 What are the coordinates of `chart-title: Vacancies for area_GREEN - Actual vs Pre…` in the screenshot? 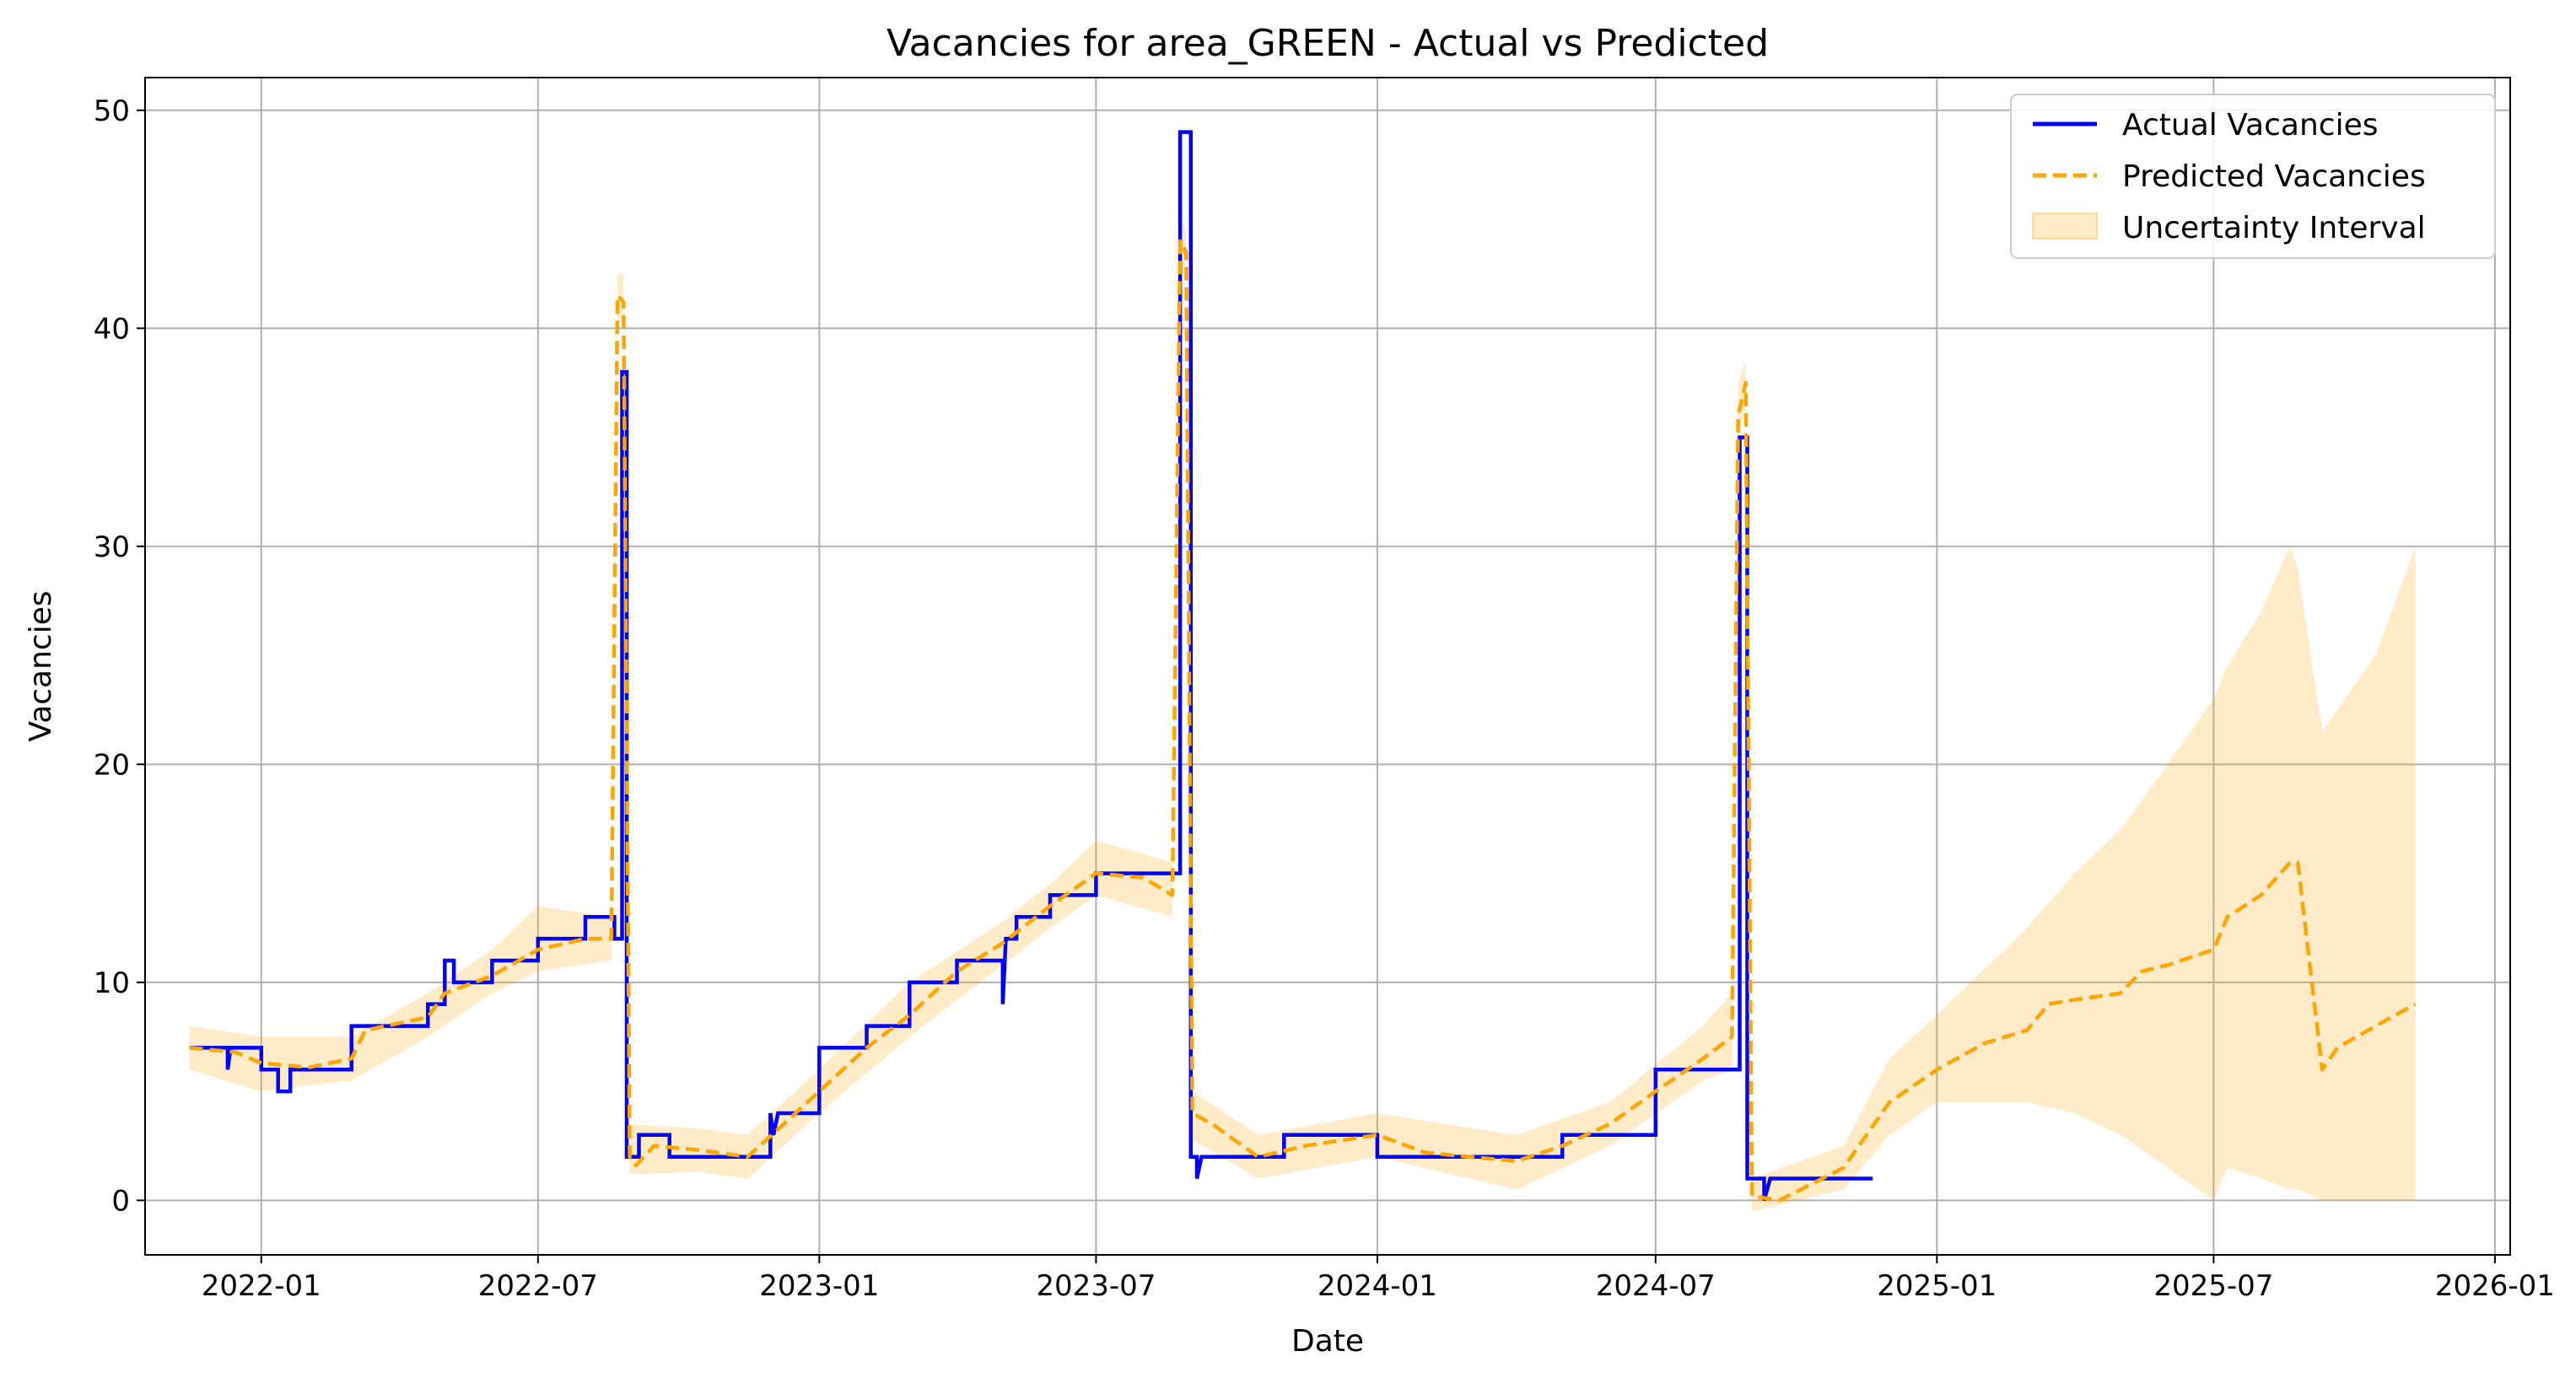 It's located at (1328, 43).